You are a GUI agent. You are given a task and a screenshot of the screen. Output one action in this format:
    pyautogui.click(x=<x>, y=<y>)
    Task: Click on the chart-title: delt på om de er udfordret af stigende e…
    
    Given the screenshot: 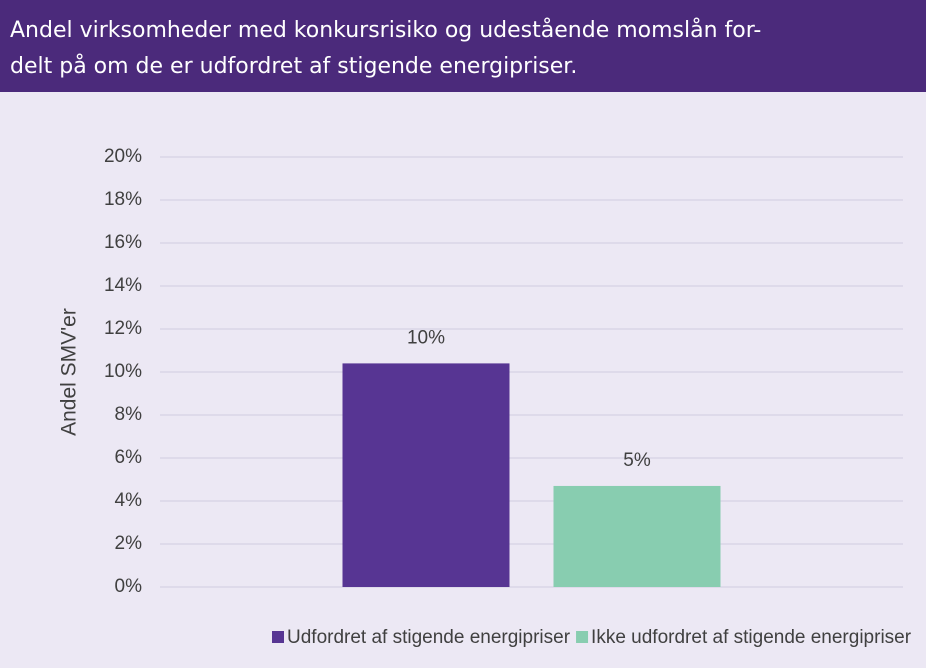 What is the action you would take?
    pyautogui.click(x=293, y=66)
    